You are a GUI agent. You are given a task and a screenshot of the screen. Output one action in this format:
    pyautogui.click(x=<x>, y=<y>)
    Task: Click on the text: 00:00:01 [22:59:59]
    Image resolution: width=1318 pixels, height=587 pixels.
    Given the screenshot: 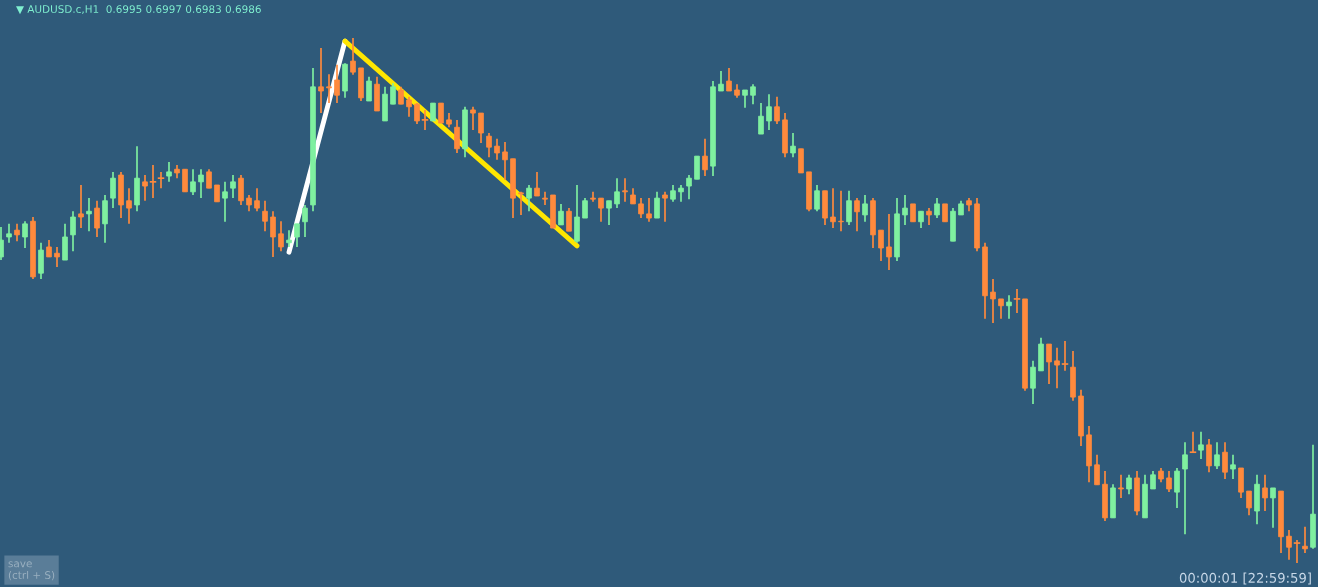 What is the action you would take?
    pyautogui.click(x=1245, y=578)
    